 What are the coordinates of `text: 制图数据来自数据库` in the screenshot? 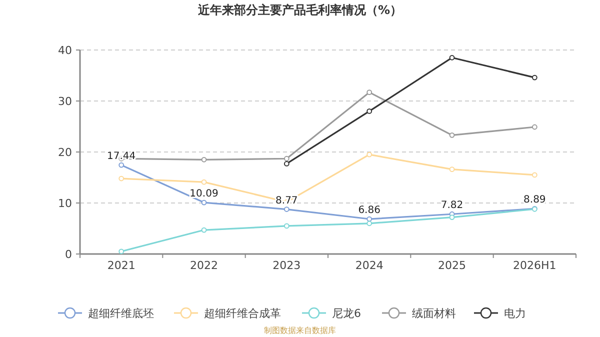 It's located at (300, 330).